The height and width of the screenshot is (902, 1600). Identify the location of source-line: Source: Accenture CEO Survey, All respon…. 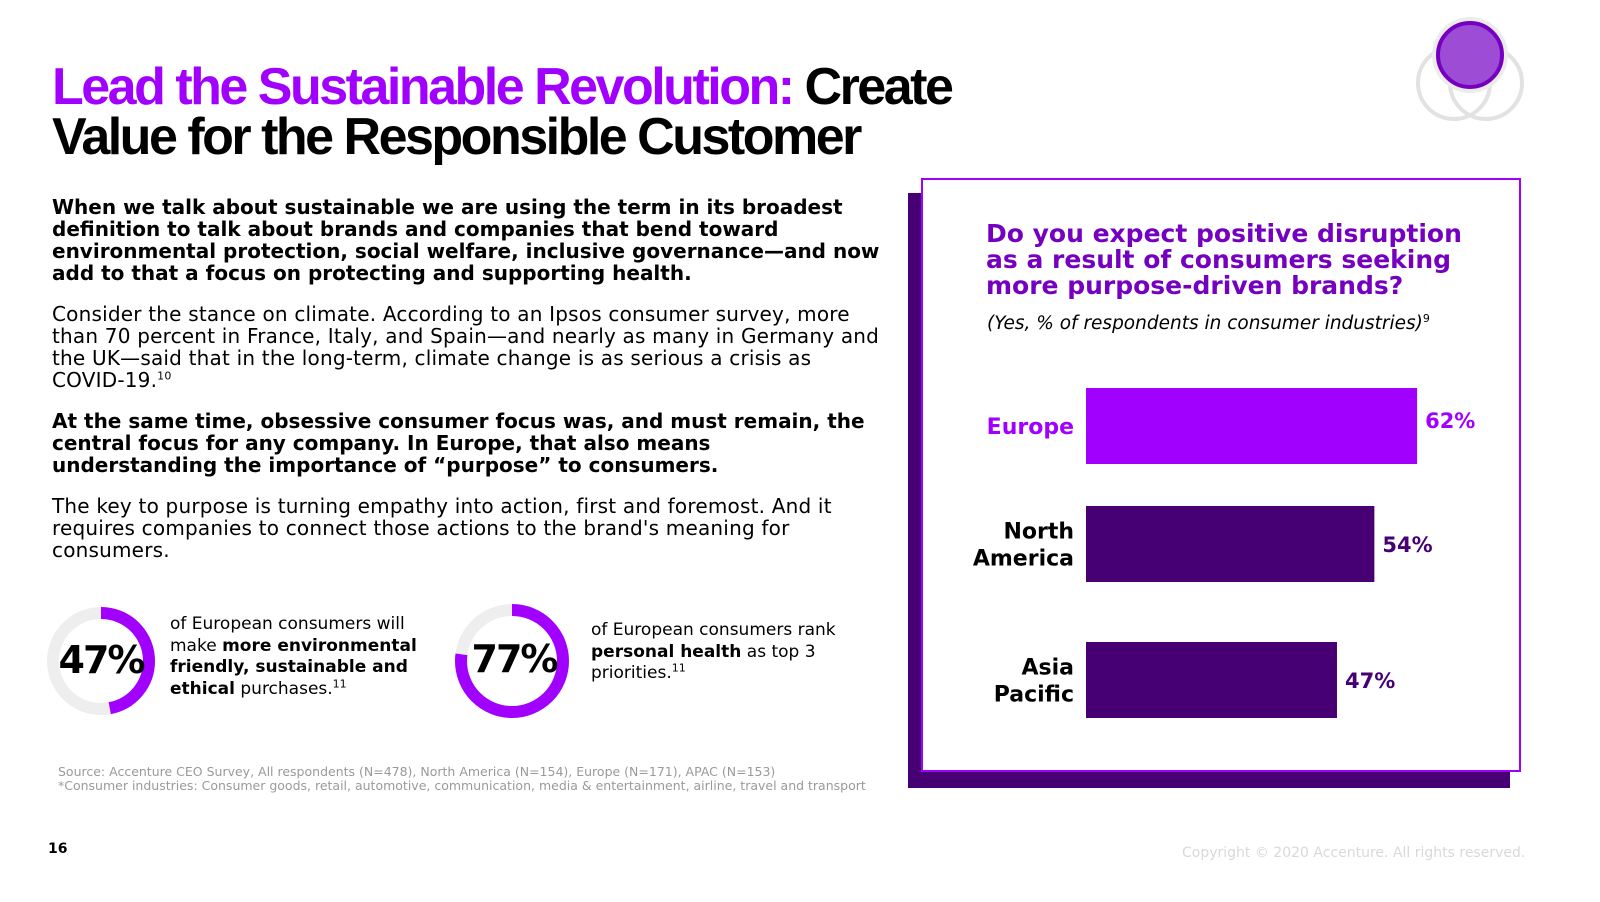
(417, 771).